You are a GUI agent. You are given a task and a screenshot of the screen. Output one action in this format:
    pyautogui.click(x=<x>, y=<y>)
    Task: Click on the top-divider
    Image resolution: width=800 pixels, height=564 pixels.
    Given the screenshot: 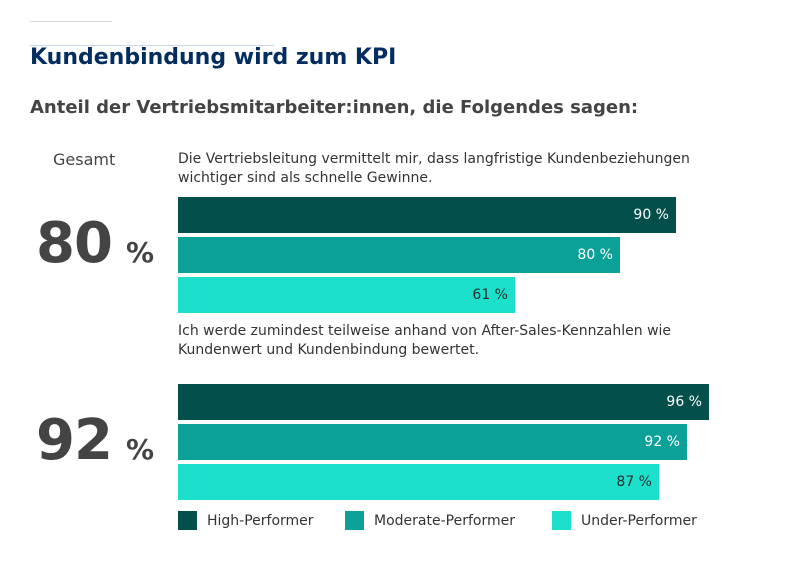 What is the action you would take?
    pyautogui.click(x=71, y=21)
    